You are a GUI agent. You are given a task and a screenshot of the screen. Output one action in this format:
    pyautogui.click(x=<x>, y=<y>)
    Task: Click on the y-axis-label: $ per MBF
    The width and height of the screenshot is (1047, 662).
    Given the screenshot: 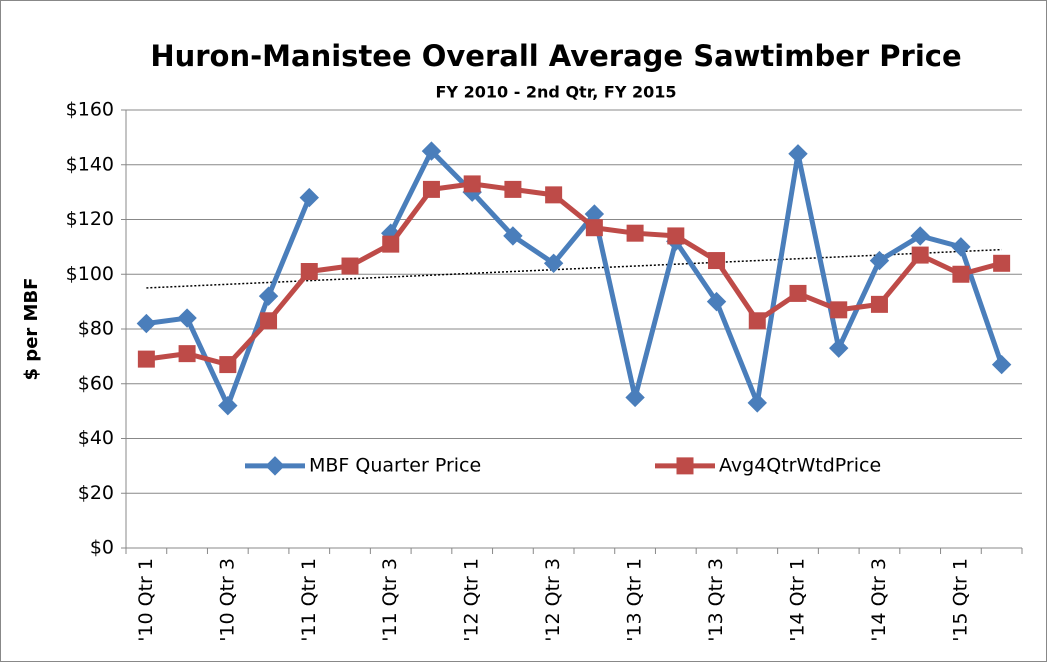 What is the action you would take?
    pyautogui.click(x=31, y=329)
    